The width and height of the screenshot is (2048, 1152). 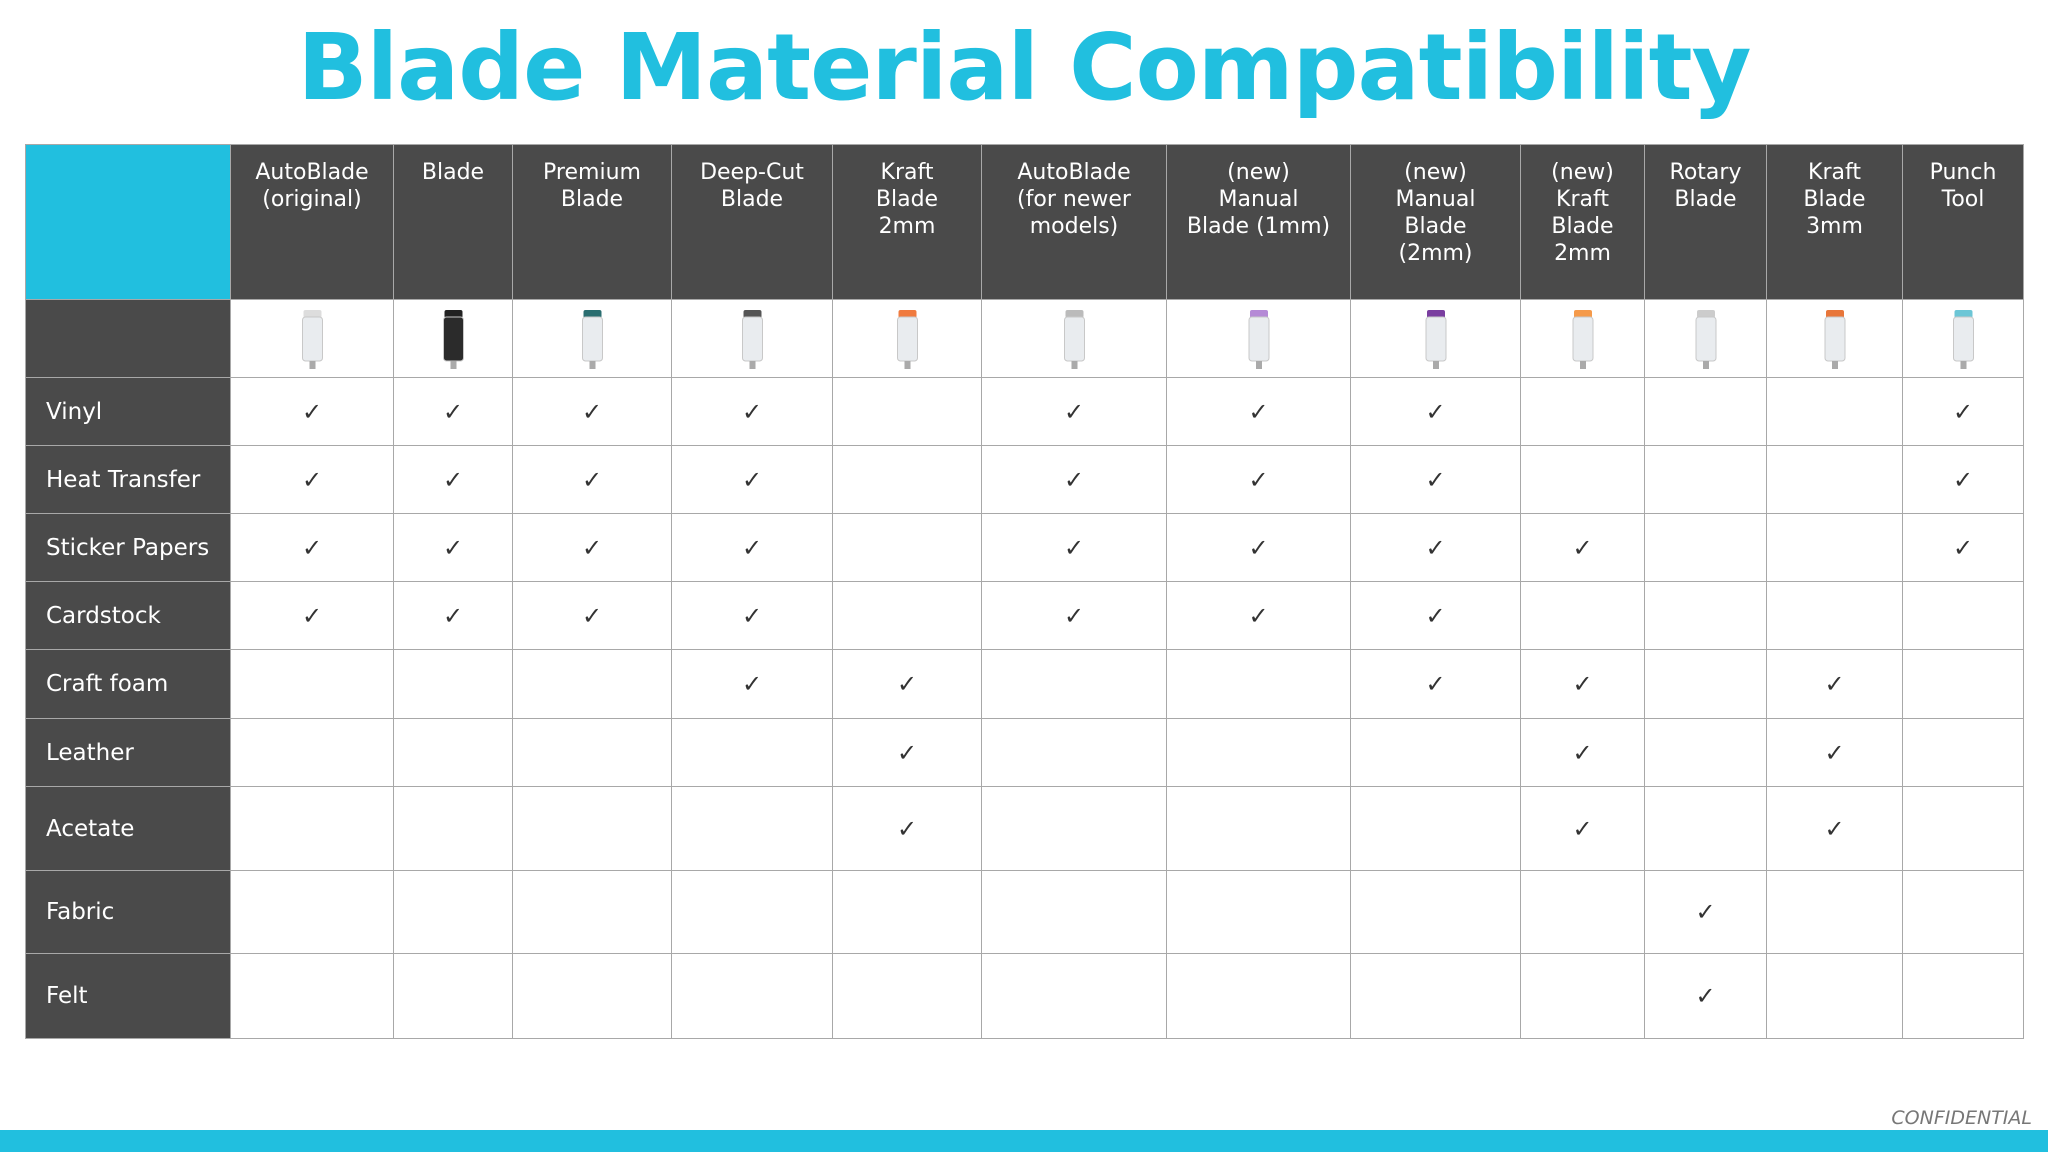 What do you see at coordinates (1435, 222) in the screenshot?
I see `column-header: (new) Manual Blade (2mm)` at bounding box center [1435, 222].